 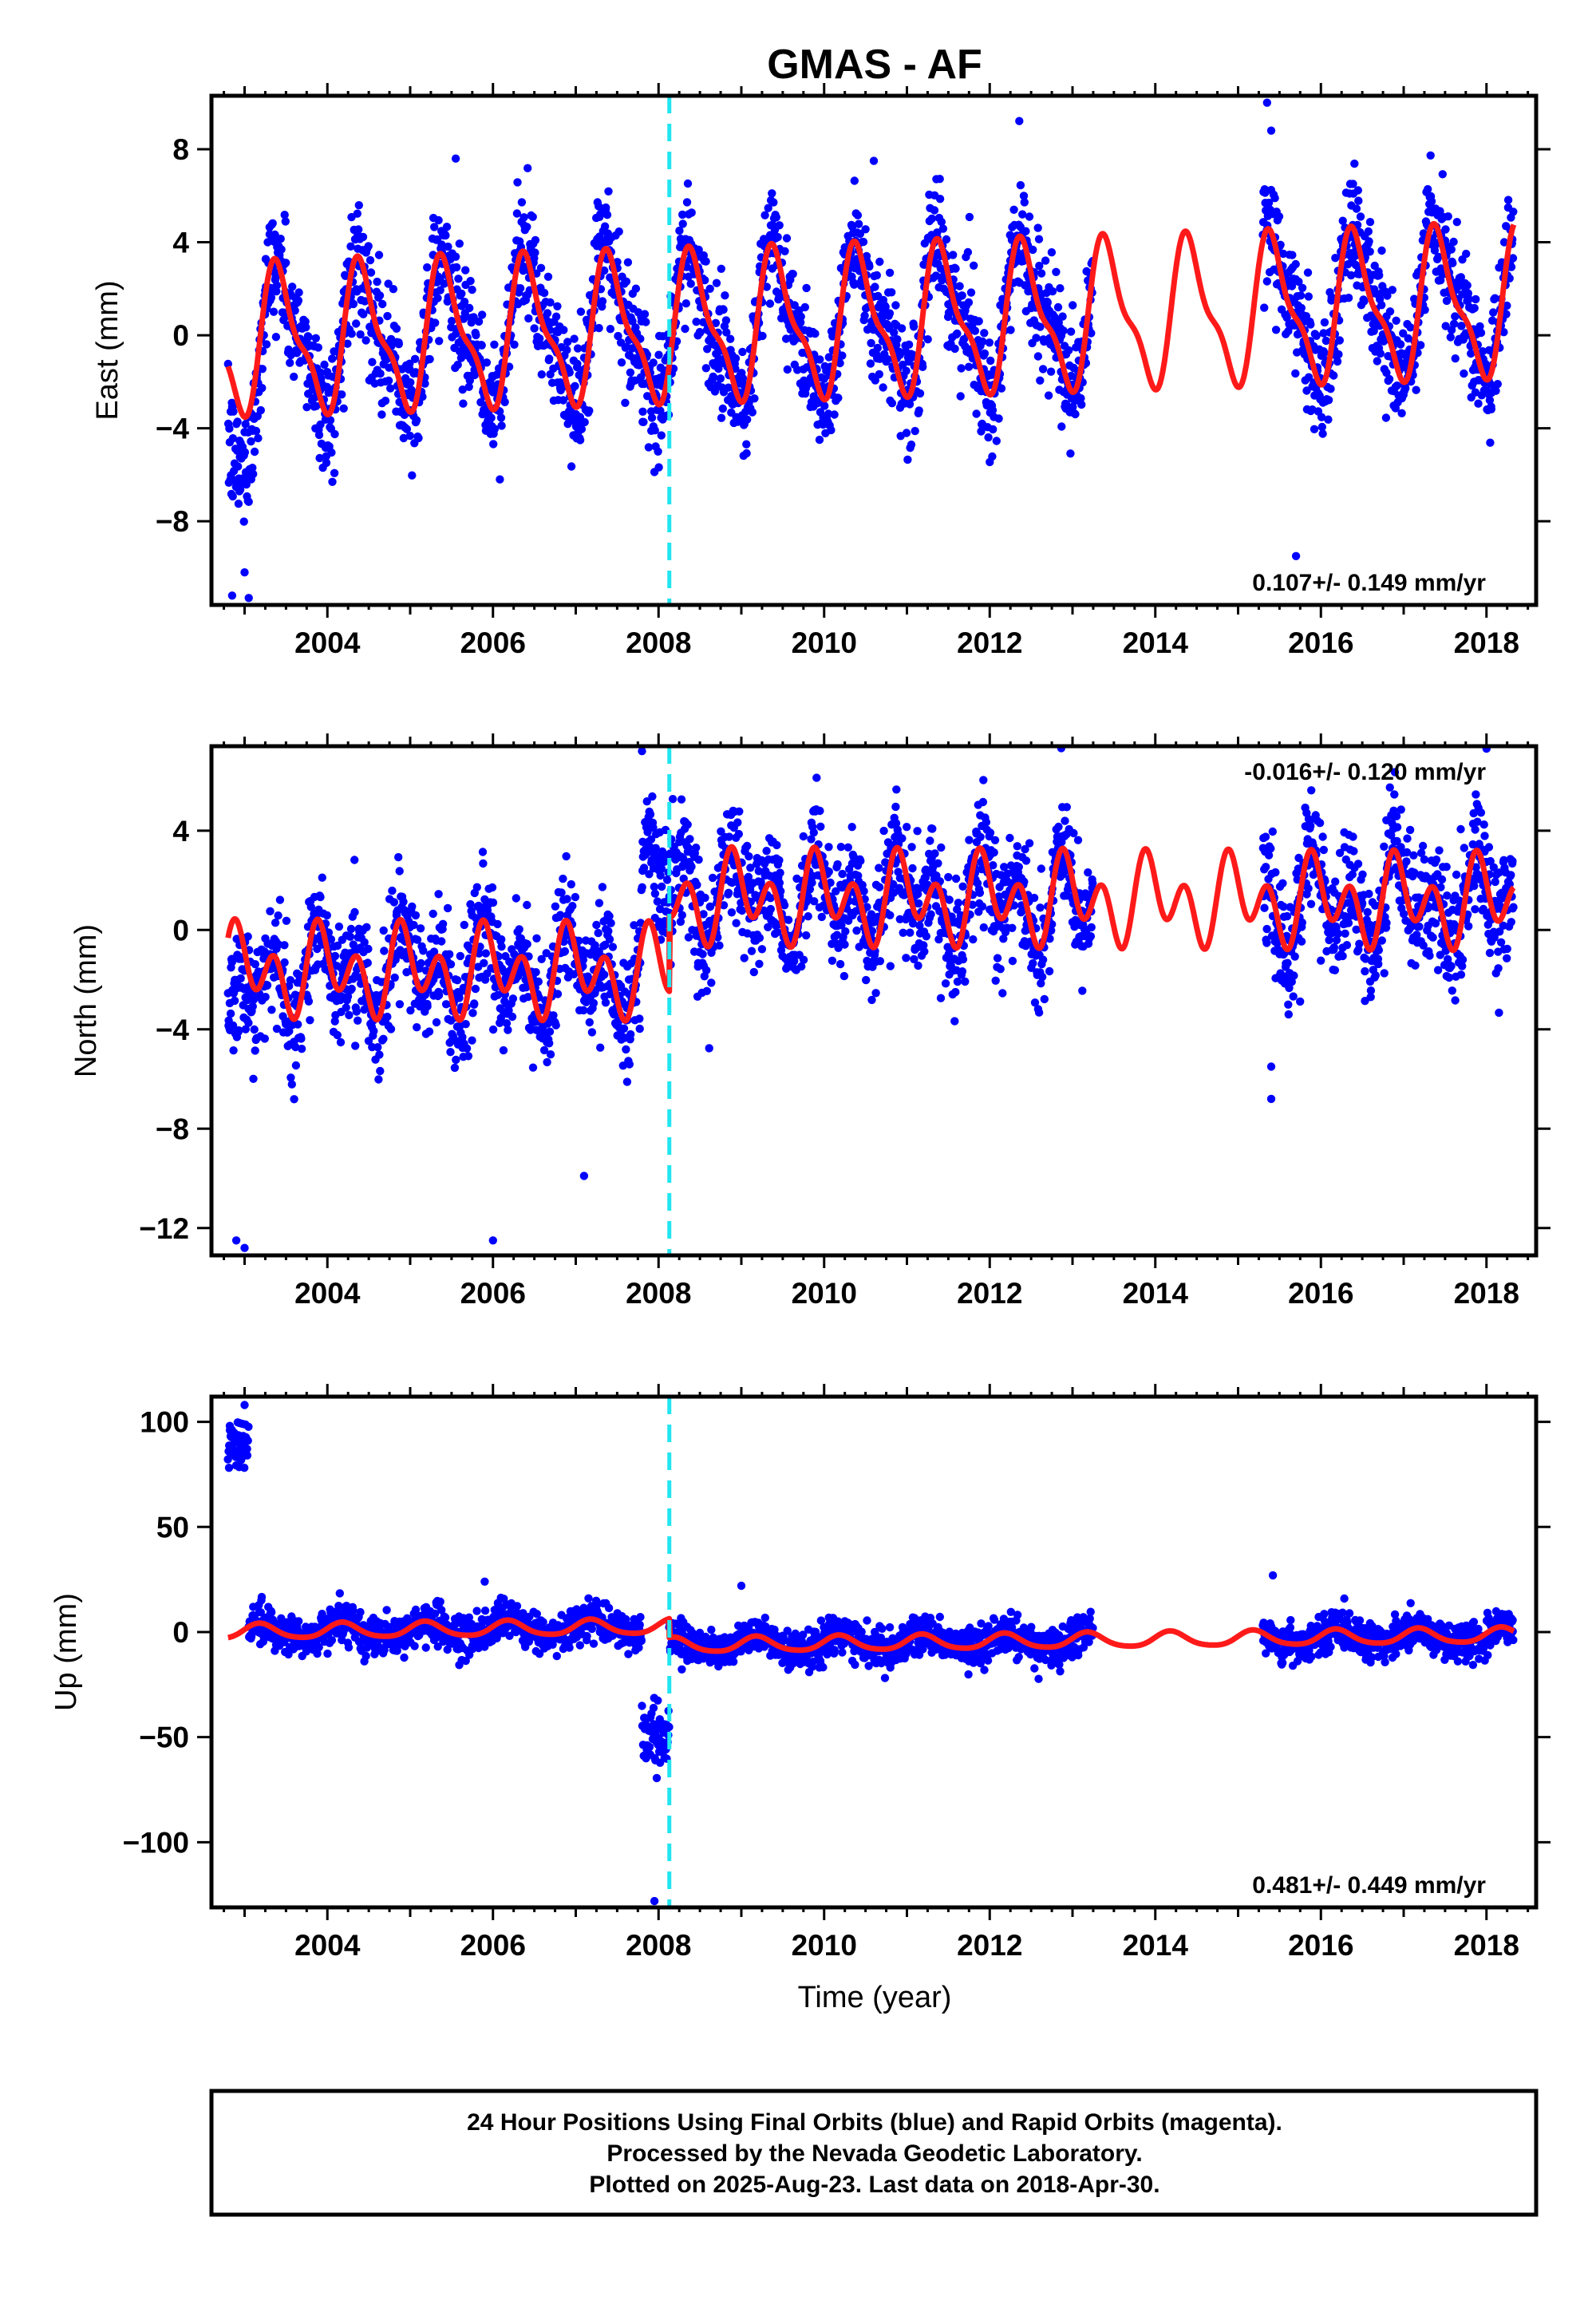 I want to click on y-tick-label: 4, so click(x=180, y=243).